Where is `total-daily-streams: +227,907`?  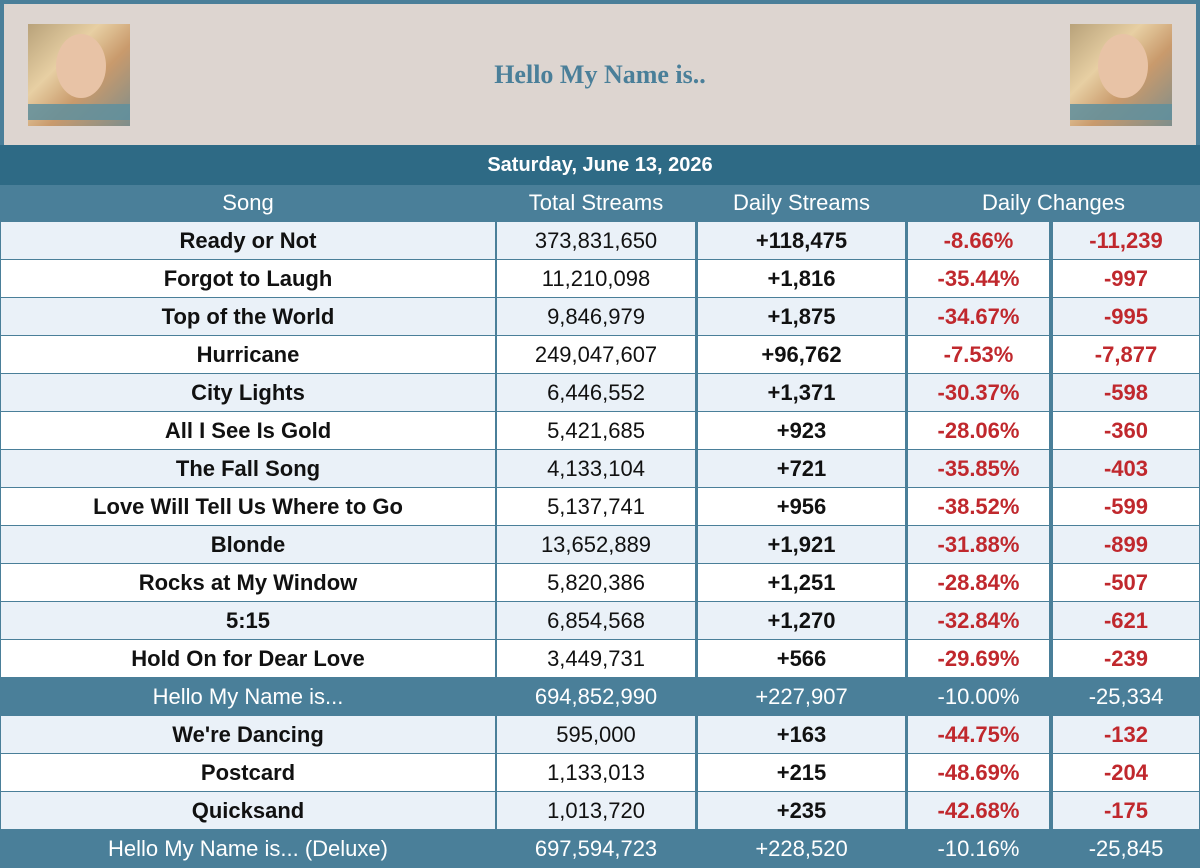 total-daily-streams: +227,907 is located at coordinates (801, 696).